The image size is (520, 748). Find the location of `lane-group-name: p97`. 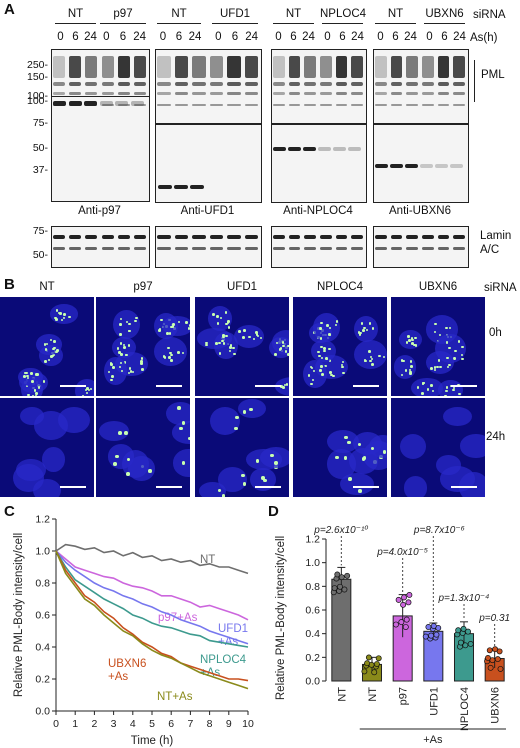

lane-group-name: p97 is located at coordinates (123, 14).